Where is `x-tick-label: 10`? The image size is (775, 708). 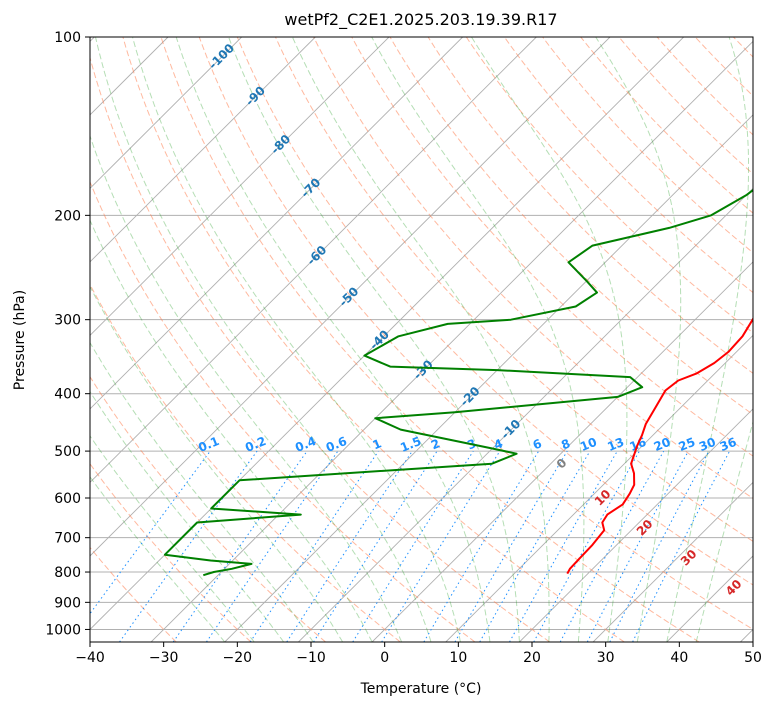 x-tick-label: 10 is located at coordinates (458, 658).